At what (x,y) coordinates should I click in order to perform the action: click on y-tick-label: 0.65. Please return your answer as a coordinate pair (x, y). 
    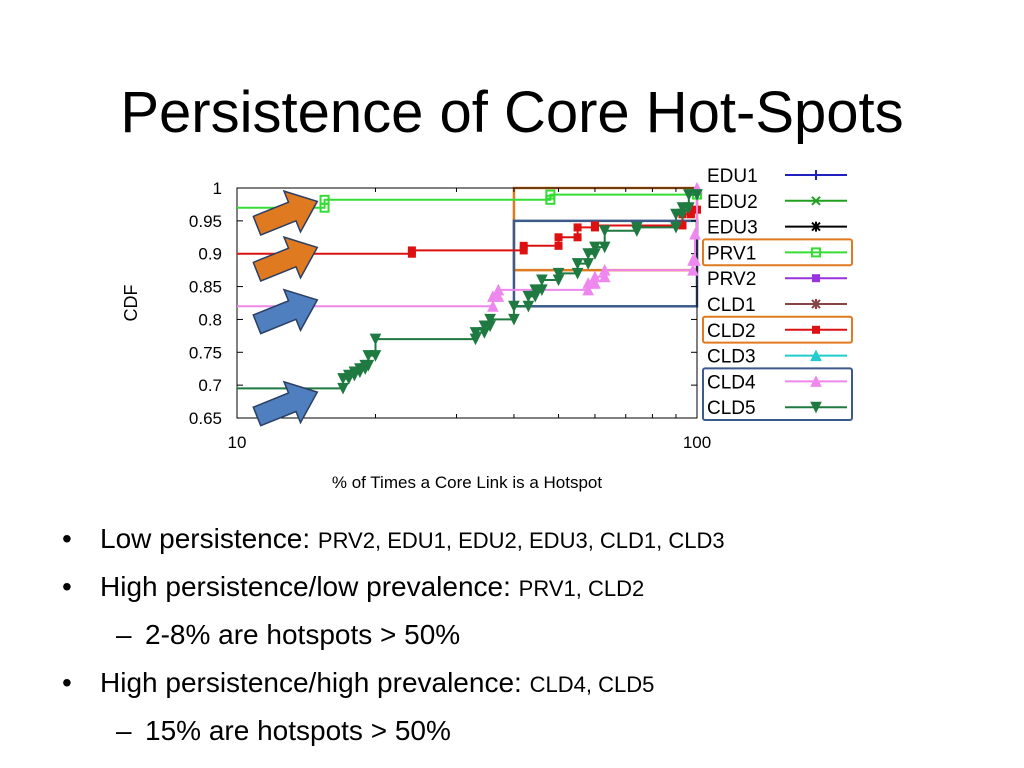
    Looking at the image, I should click on (205, 418).